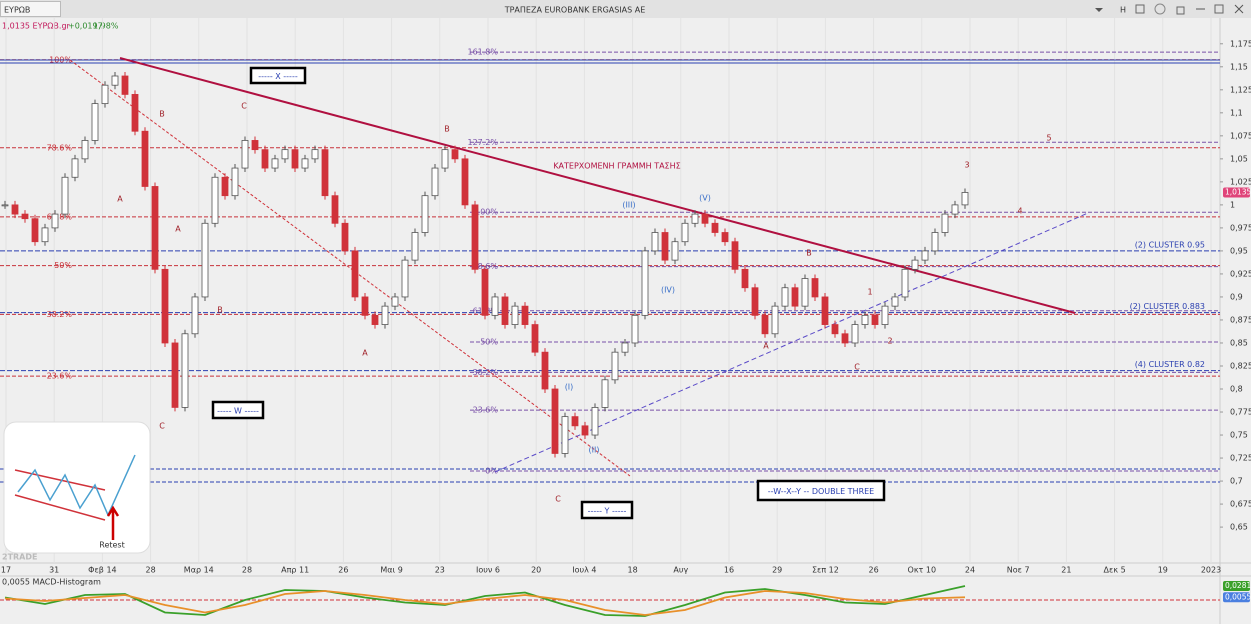 The width and height of the screenshot is (1251, 624). I want to click on price-tag, so click(1236, 192).